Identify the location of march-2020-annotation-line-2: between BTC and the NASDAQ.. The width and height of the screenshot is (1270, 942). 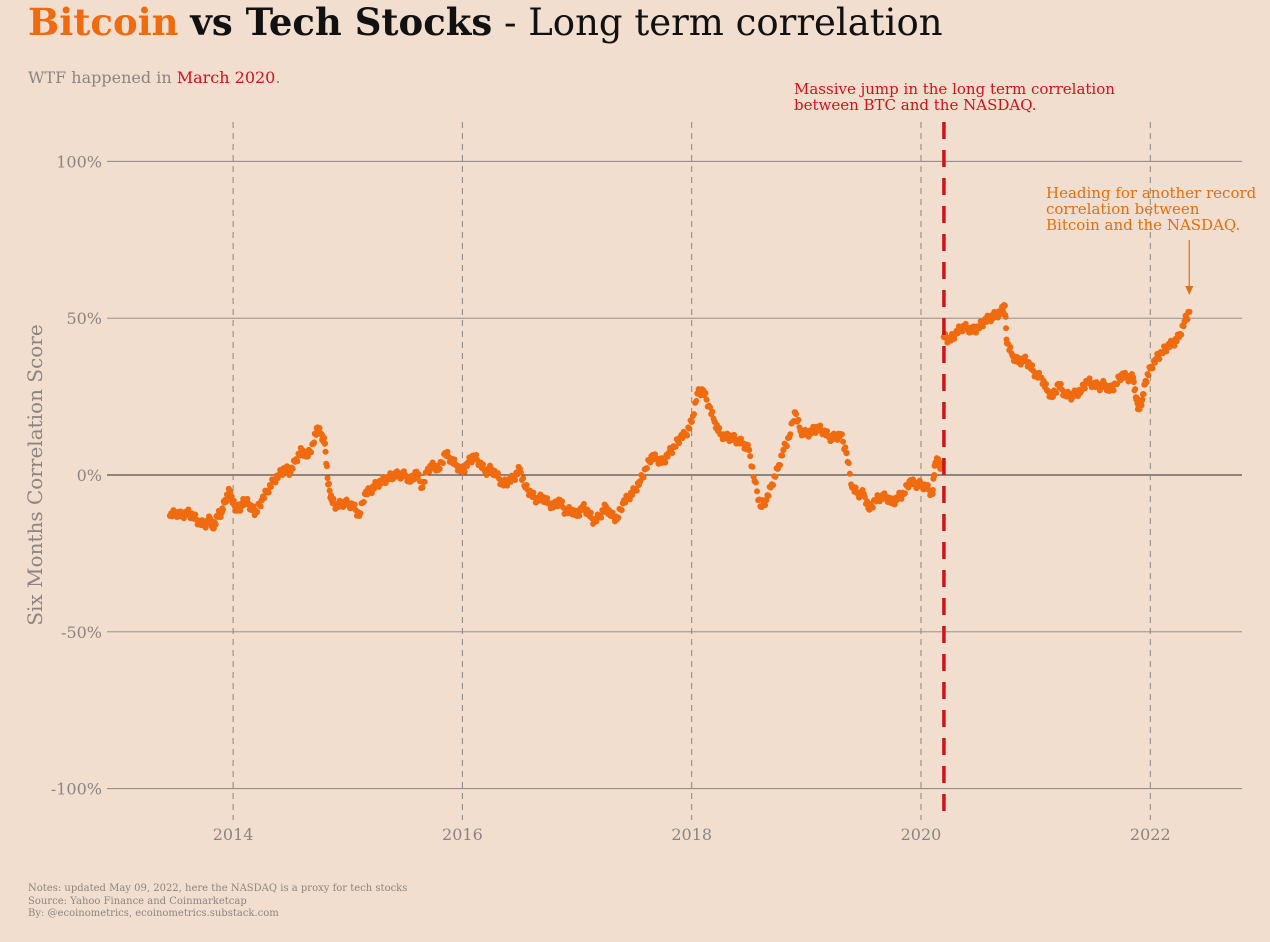
(915, 105).